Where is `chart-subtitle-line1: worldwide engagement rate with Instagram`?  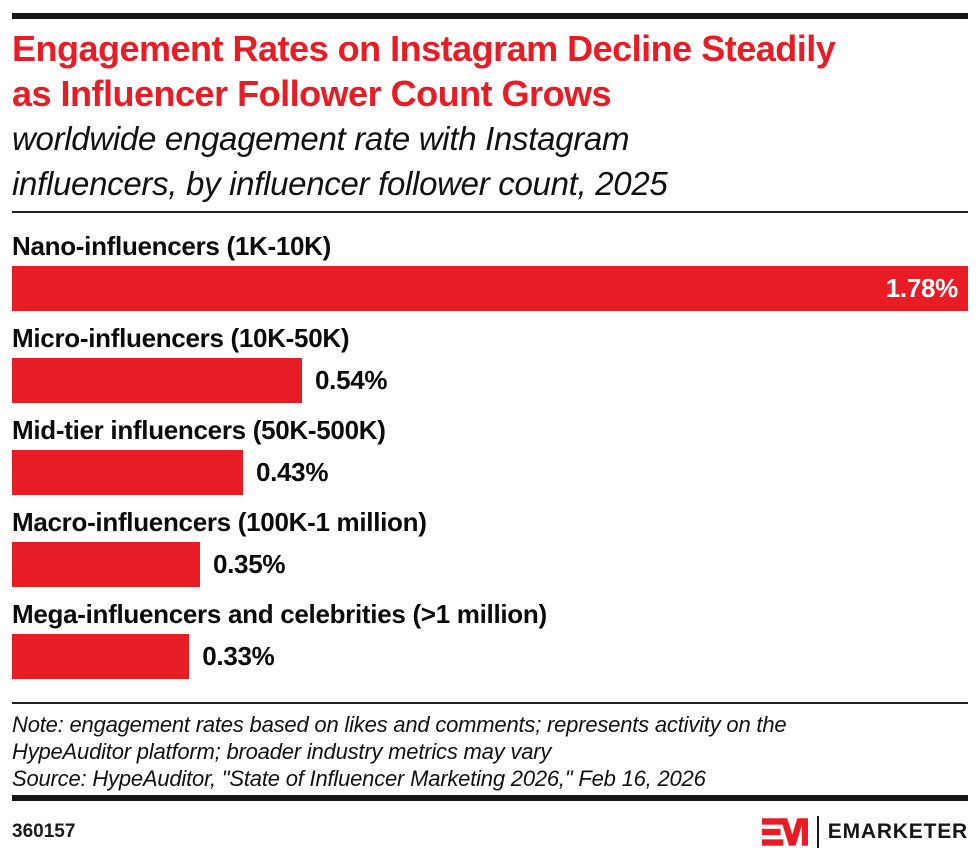 chart-subtitle-line1: worldwide engagement rate with Instagram is located at coordinates (321, 138).